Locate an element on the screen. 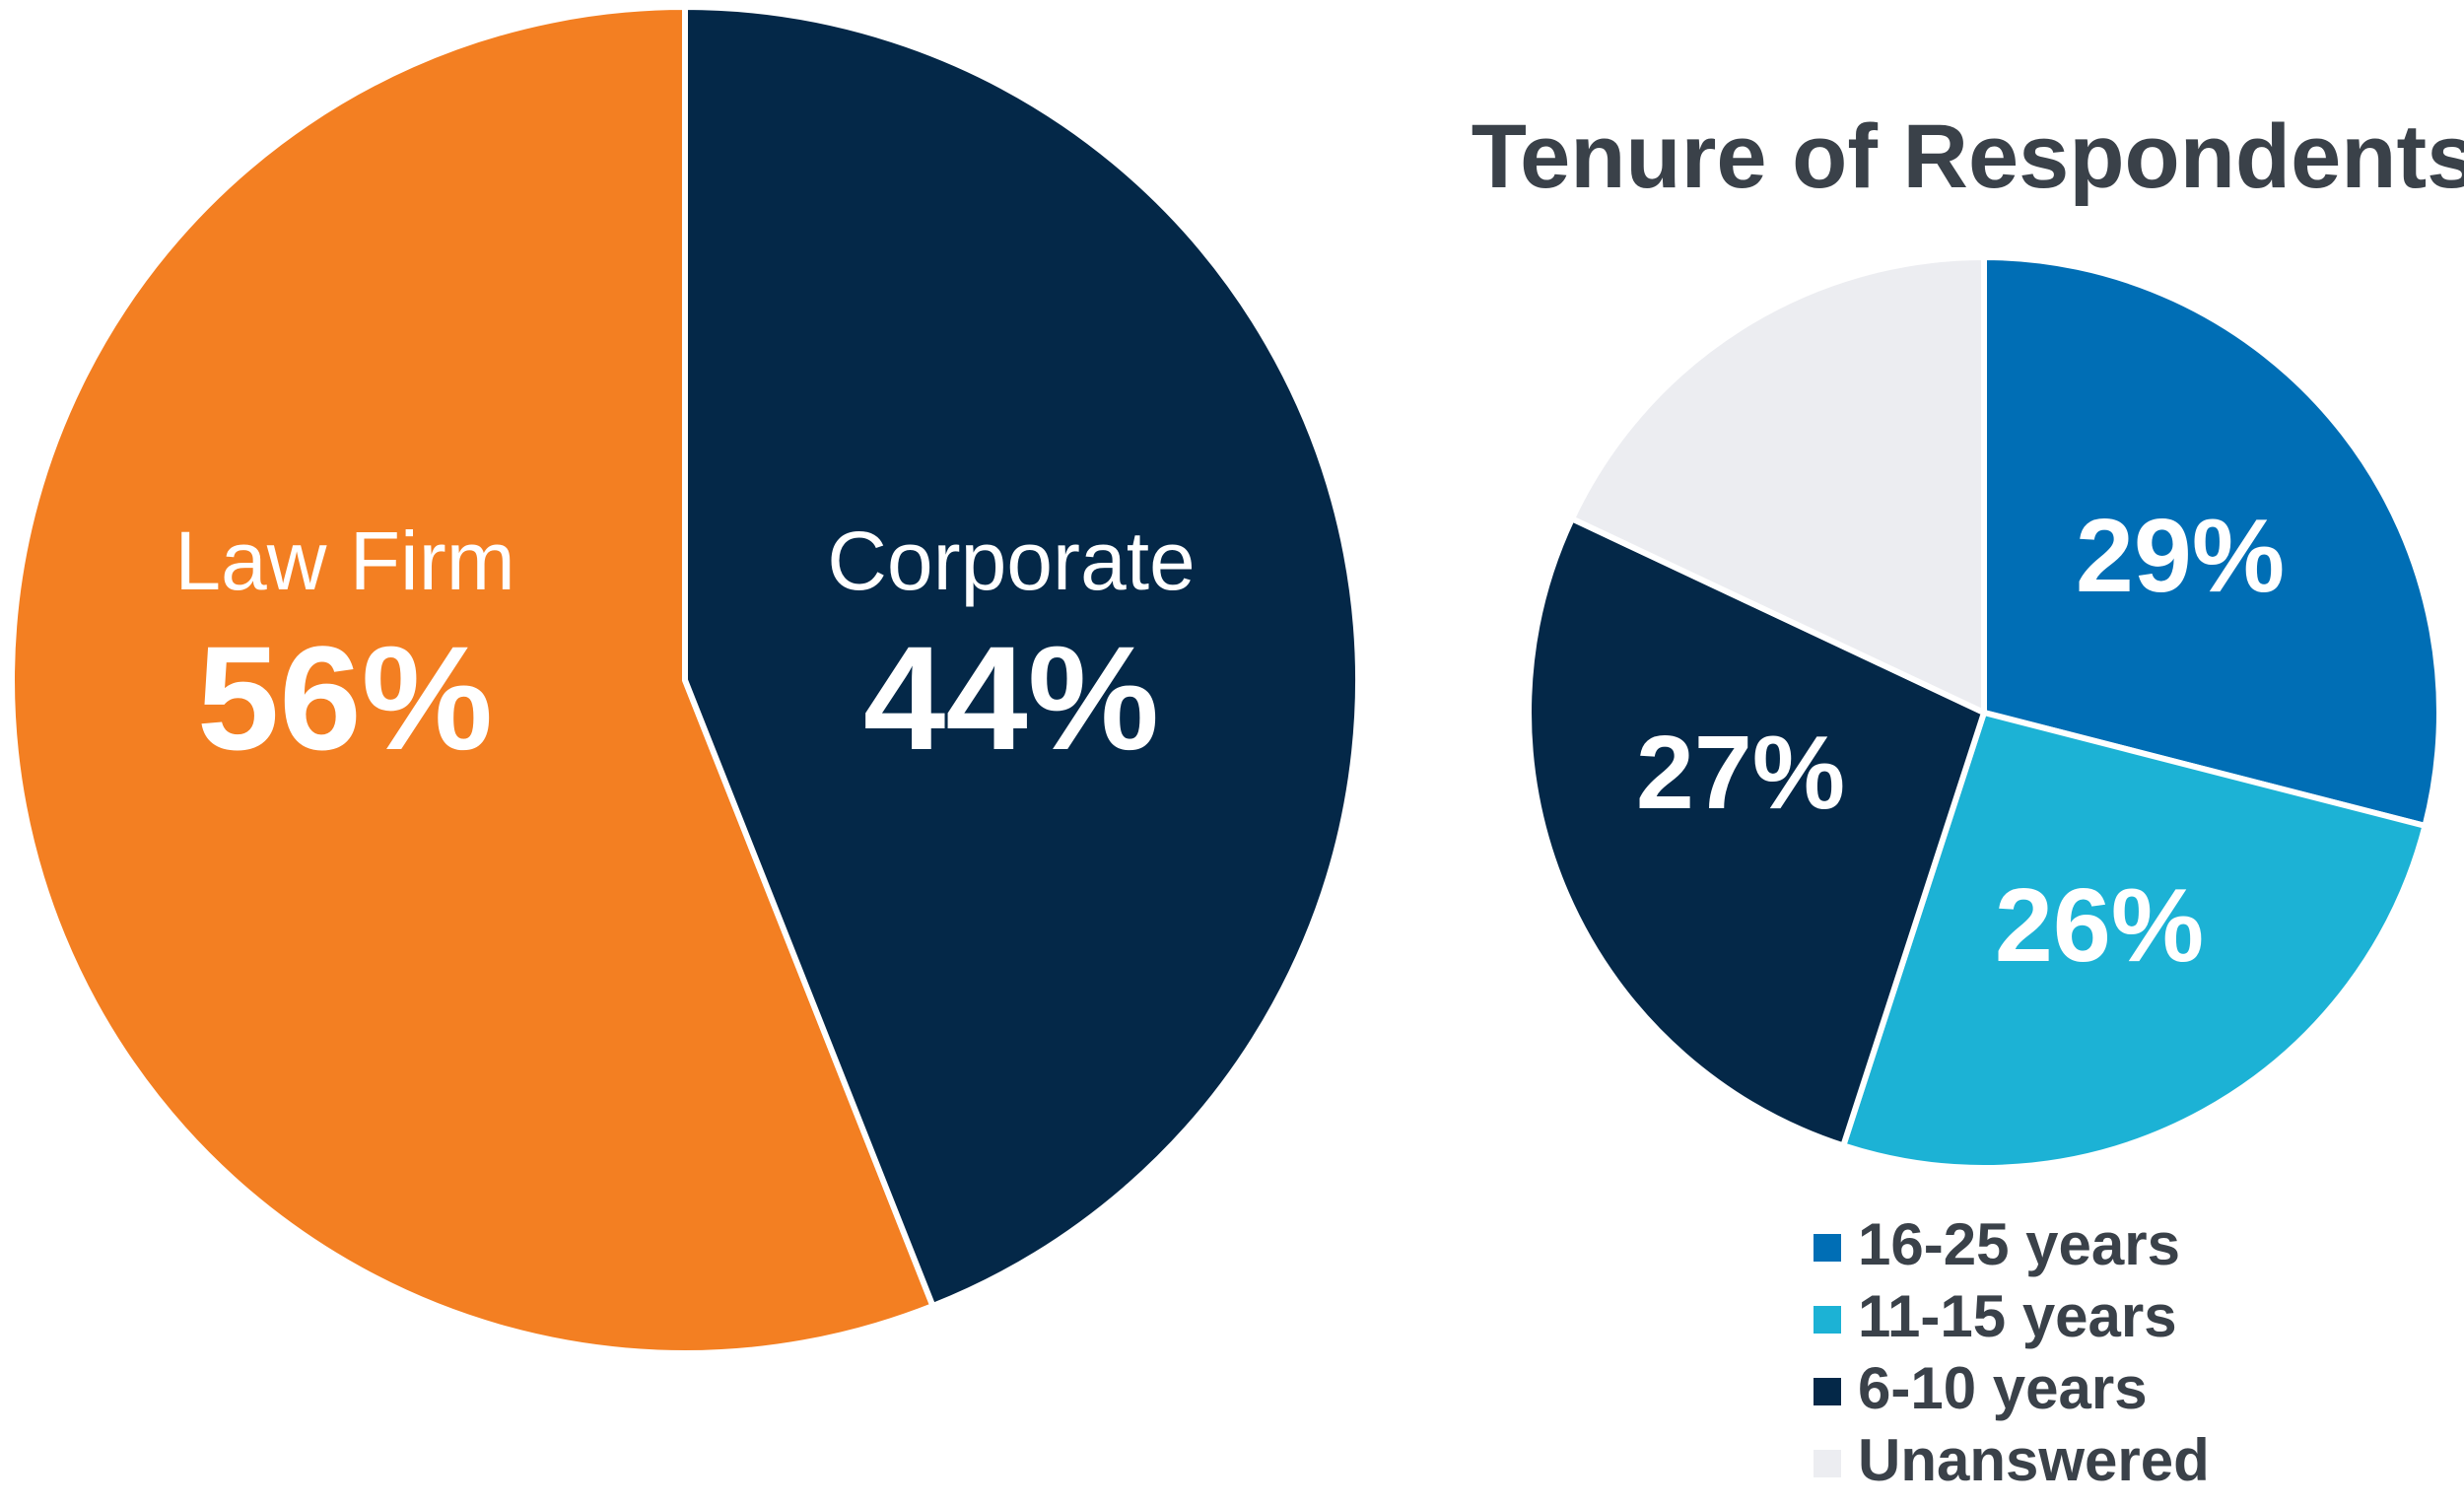 The height and width of the screenshot is (1506, 2464). legend-item-11-15: 11-15 years is located at coordinates (1995, 1316).